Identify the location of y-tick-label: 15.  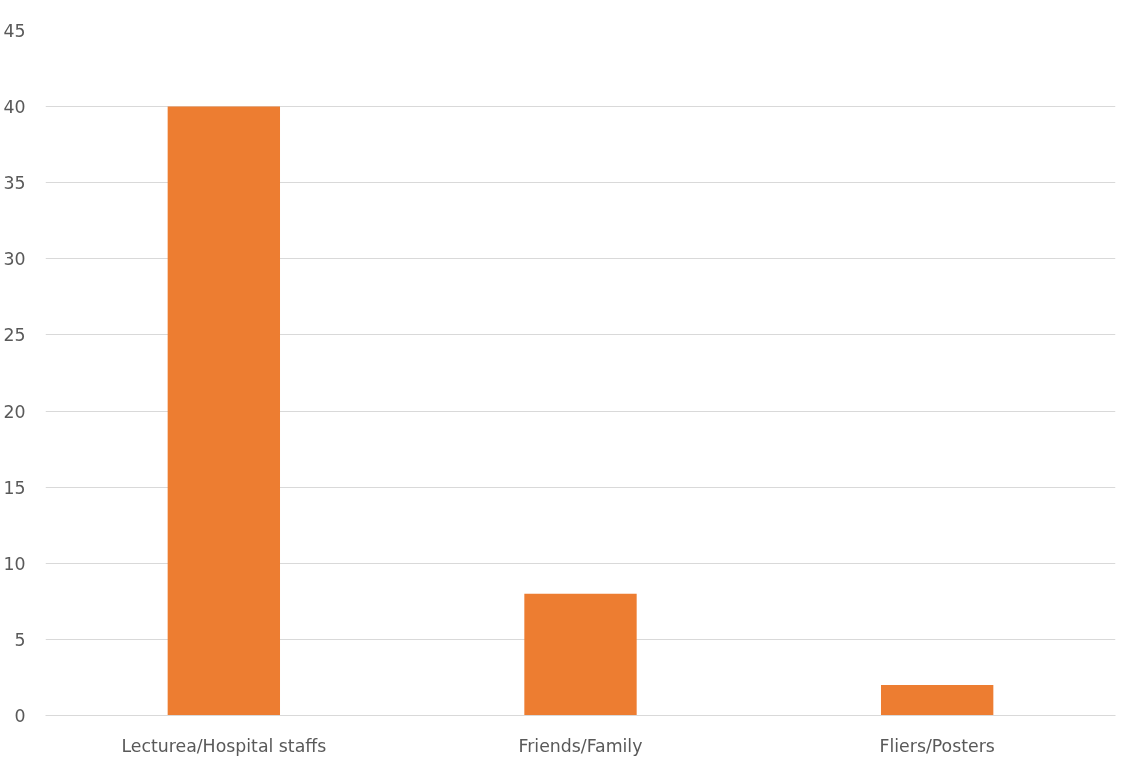
(14, 487).